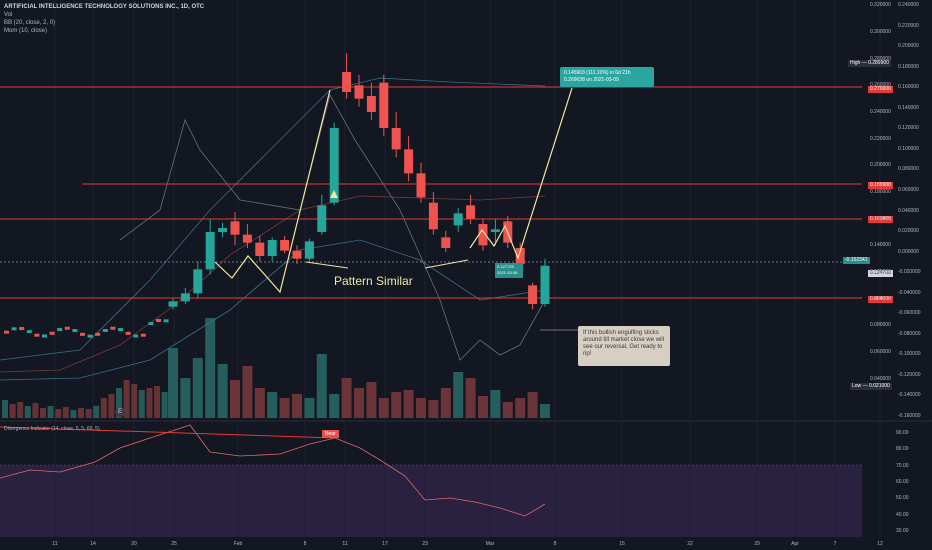 Image resolution: width=932 pixels, height=550 pixels. Describe the element at coordinates (330, 434) in the screenshot. I see `bear-badge: Bear` at that location.